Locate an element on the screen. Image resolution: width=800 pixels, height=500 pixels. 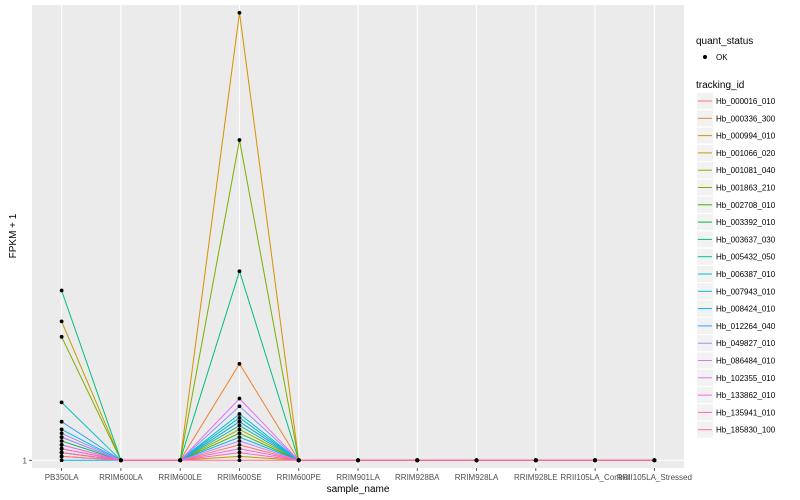
x-tick-label: RRIM928BA is located at coordinates (417, 477).